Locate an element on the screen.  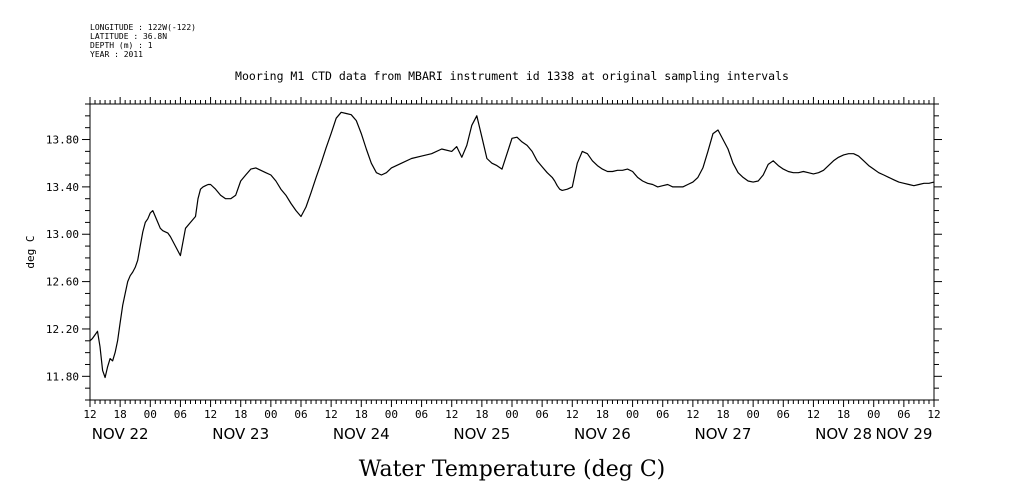
y-tick-labels: 11.80 12.20 12.60 13.00 13.40 13.80 is located at coordinates (62, 259).